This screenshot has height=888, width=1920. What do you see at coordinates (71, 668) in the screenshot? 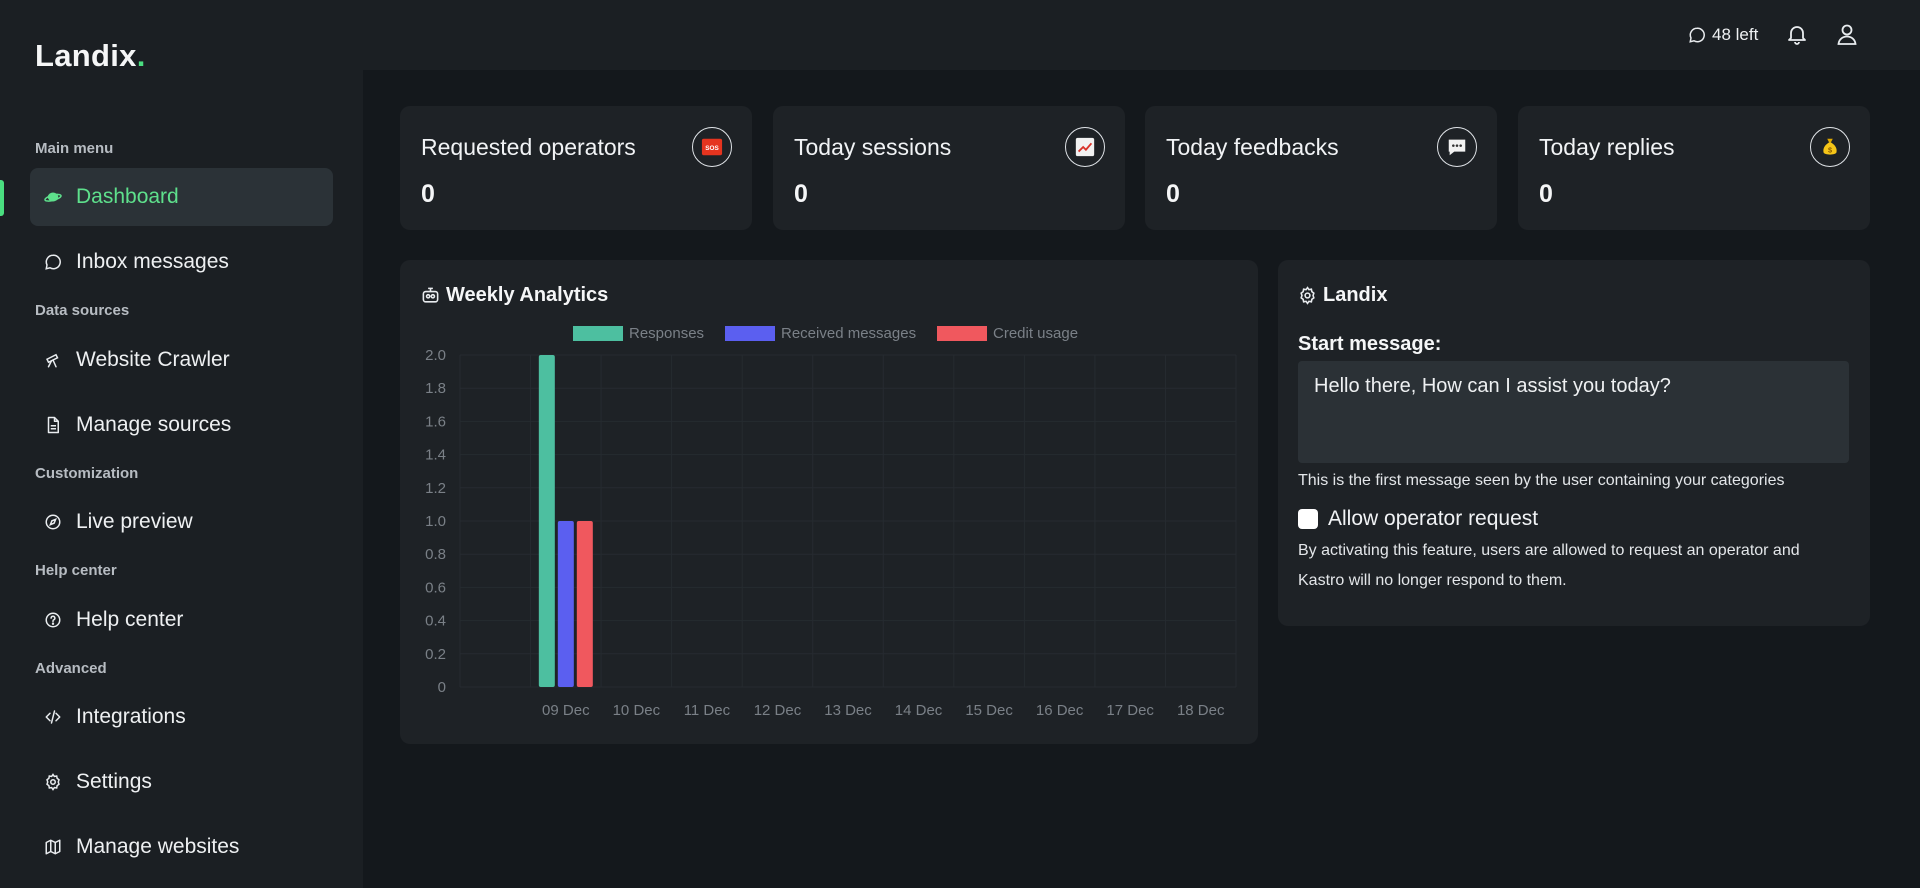
I see `section-advanced: Advanced` at bounding box center [71, 668].